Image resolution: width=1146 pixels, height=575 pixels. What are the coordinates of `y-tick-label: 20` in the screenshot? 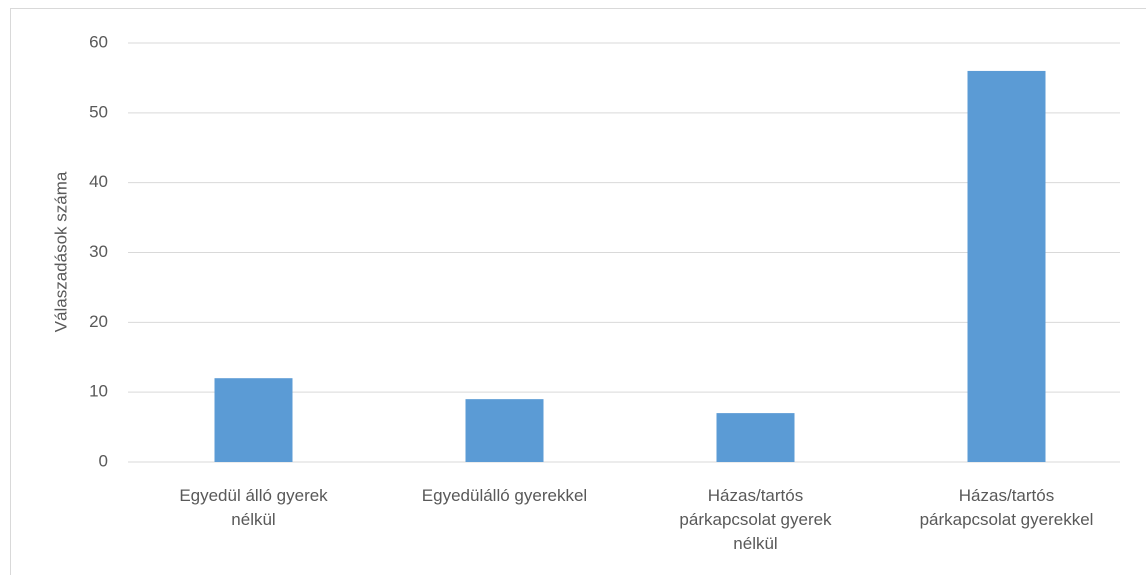 It's located at (98, 321).